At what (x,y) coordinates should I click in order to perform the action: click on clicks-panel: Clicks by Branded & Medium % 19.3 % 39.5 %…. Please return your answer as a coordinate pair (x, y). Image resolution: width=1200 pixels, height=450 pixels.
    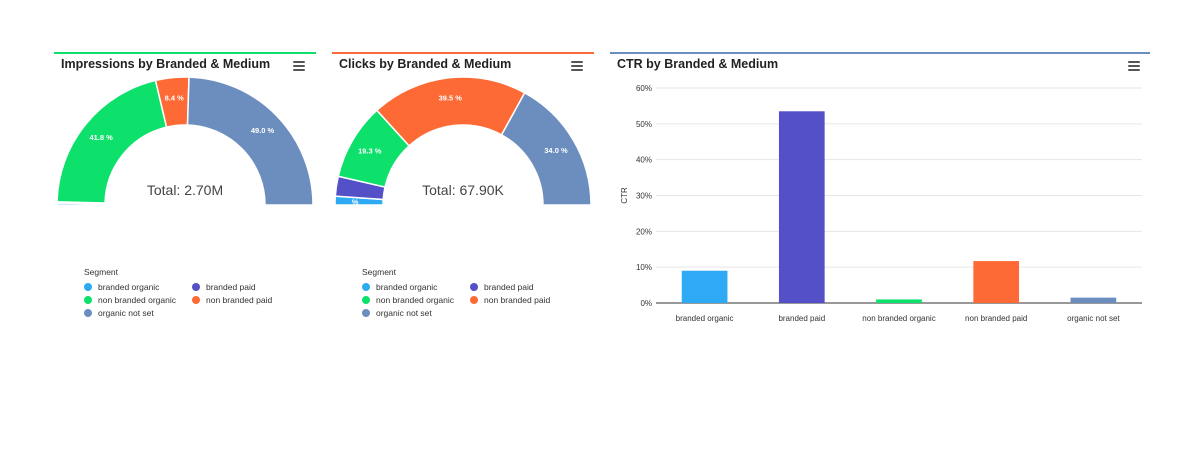
    Looking at the image, I should click on (463, 192).